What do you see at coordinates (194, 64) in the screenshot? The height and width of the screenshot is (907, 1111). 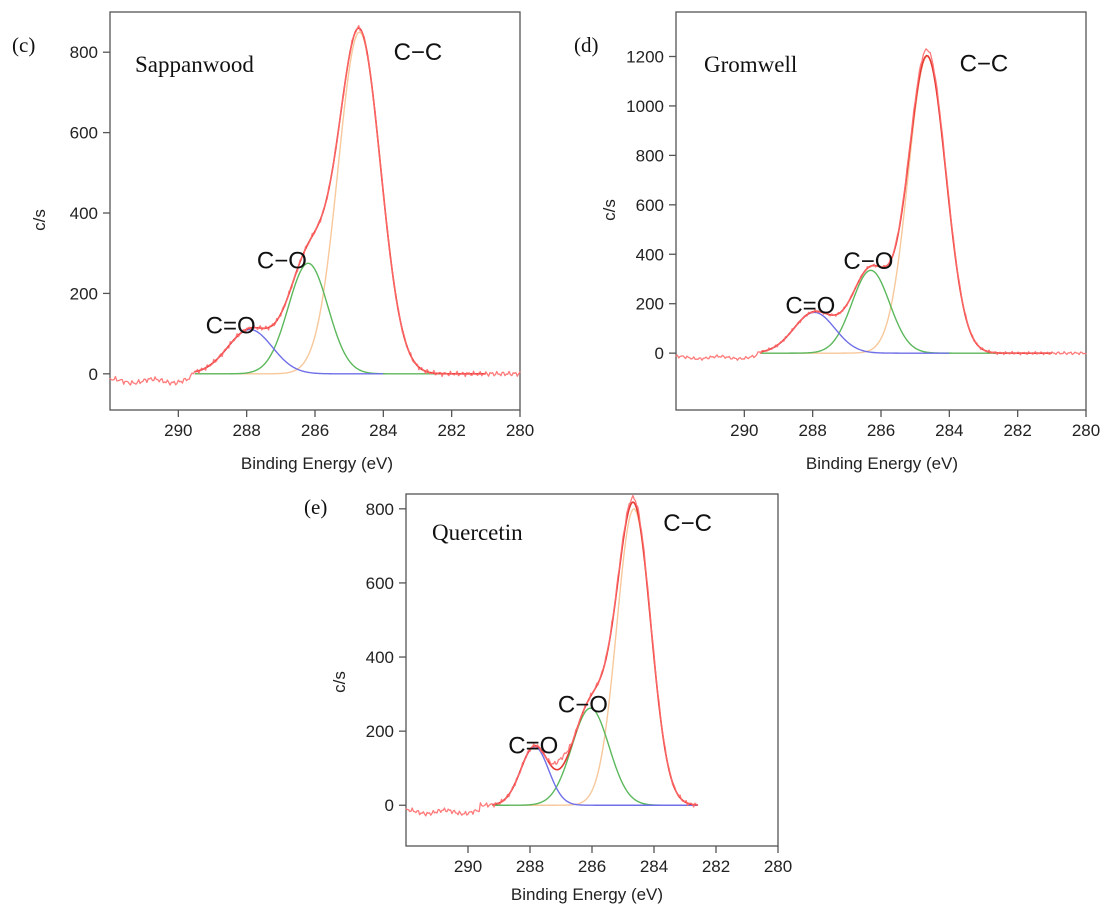 I see `sample-name: Sappanwood` at bounding box center [194, 64].